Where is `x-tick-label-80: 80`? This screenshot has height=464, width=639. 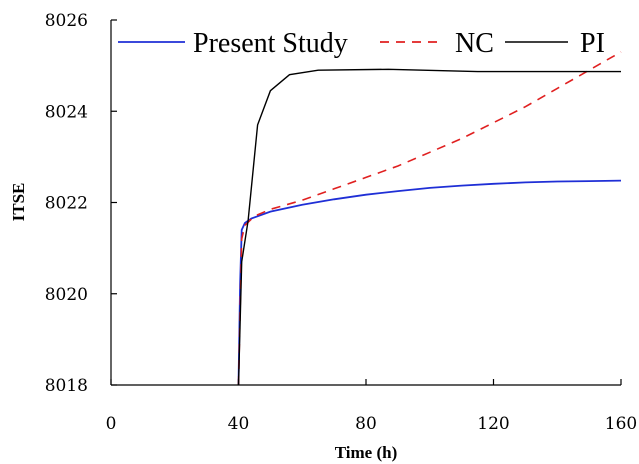 x-tick-label-80: 80 is located at coordinates (366, 424).